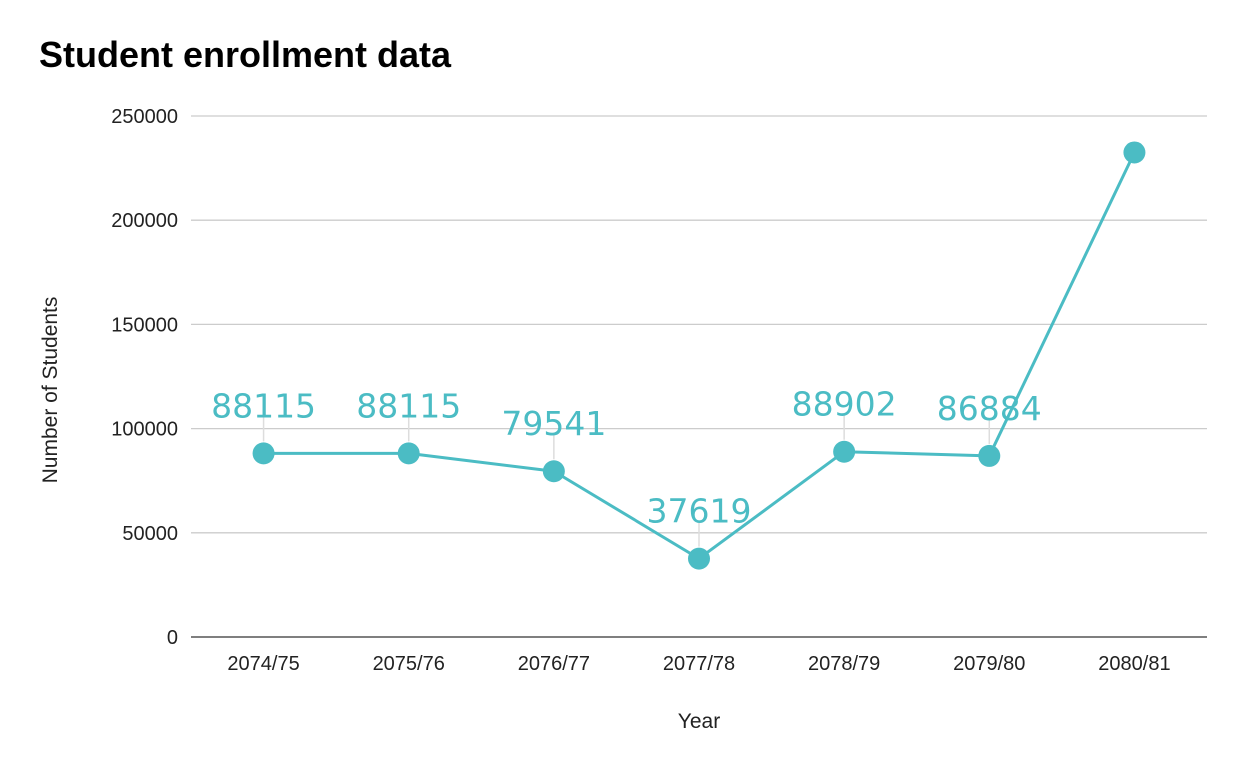  What do you see at coordinates (844, 404) in the screenshot?
I see `data-label: 88902` at bounding box center [844, 404].